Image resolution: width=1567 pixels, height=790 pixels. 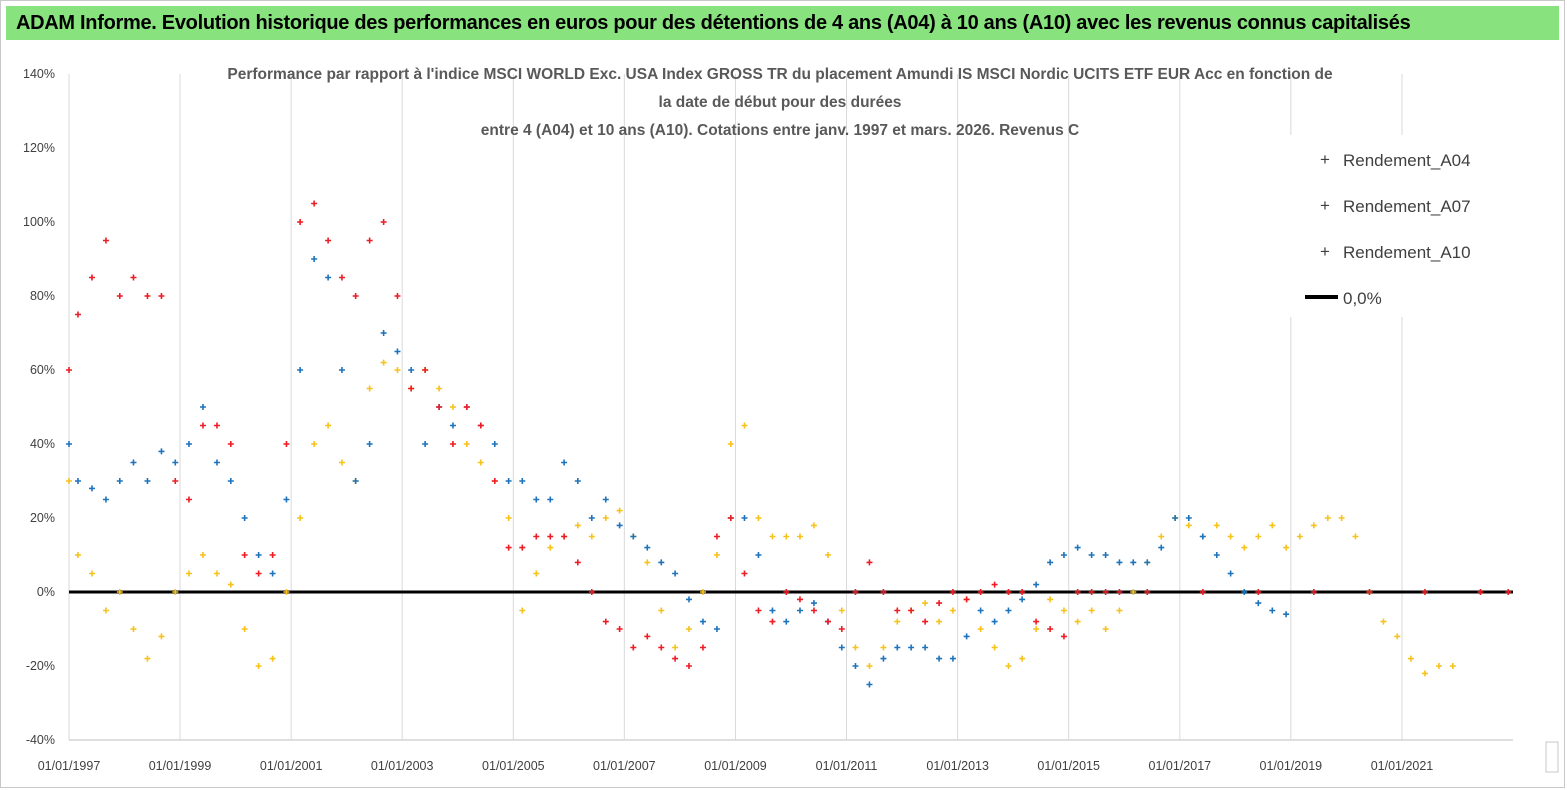 What do you see at coordinates (1552, 757) in the screenshot?
I see `scroll-handle` at bounding box center [1552, 757].